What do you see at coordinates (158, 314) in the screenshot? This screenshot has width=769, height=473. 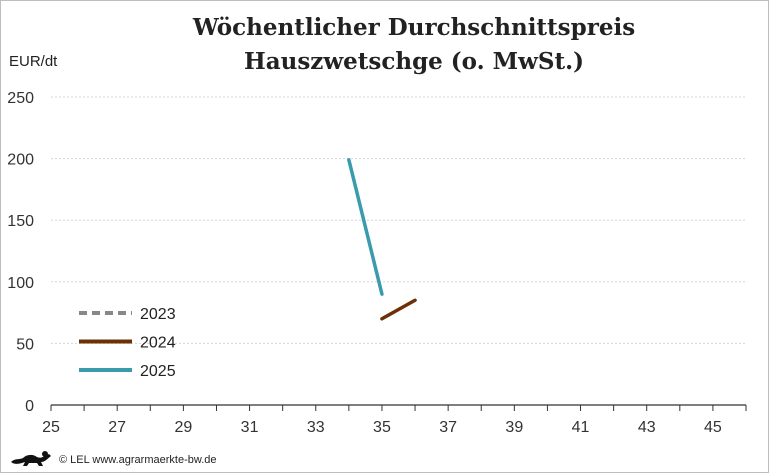 I see `legend-label-2023: 2023` at bounding box center [158, 314].